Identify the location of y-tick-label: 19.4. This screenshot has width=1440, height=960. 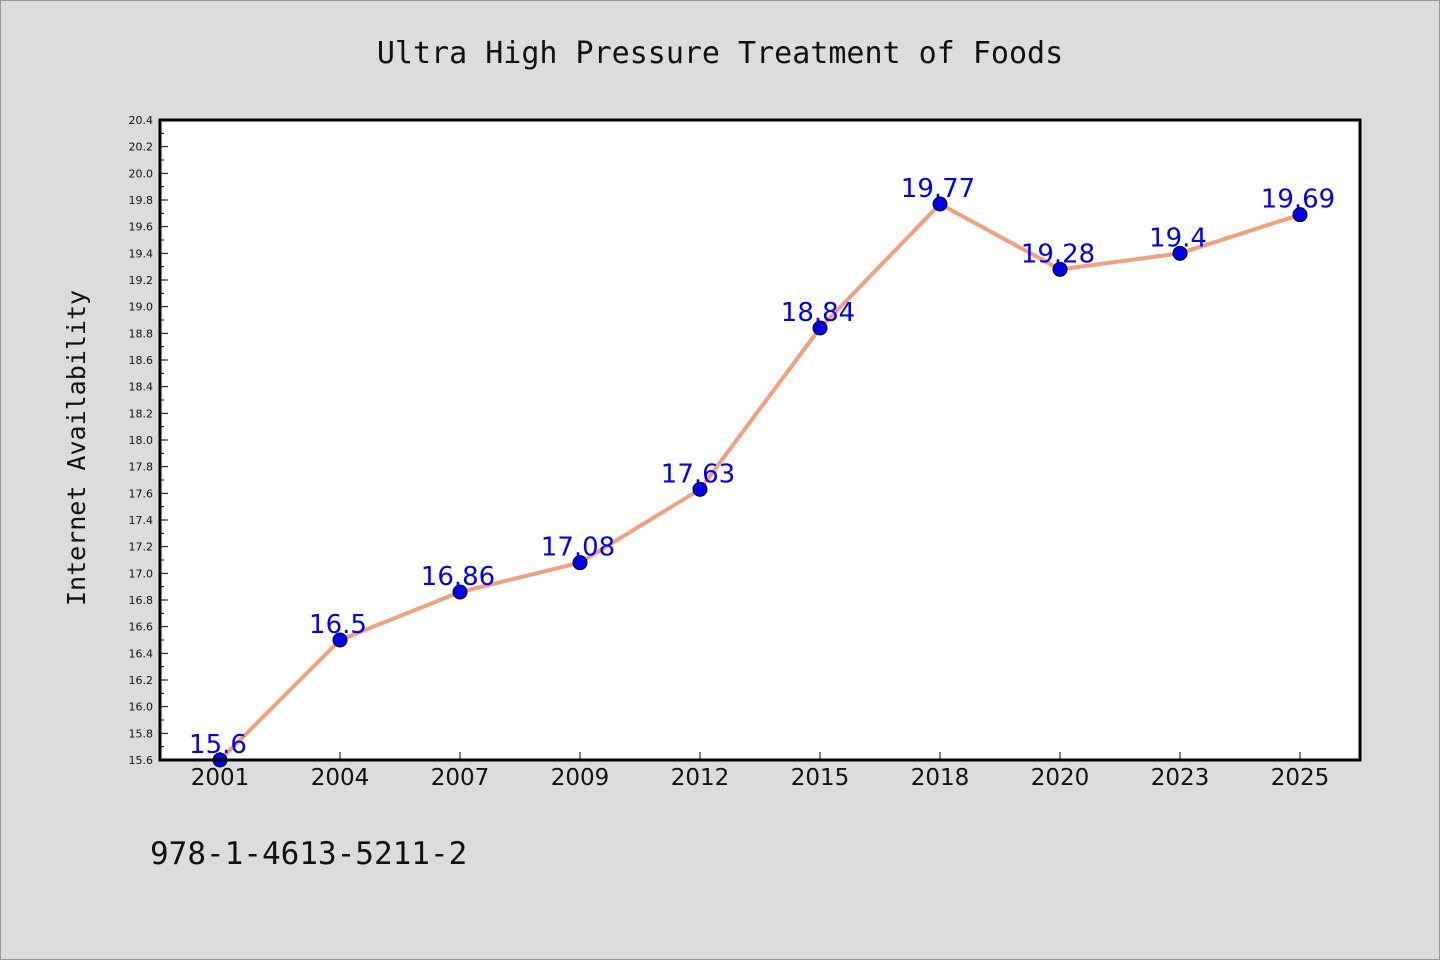
(141, 253).